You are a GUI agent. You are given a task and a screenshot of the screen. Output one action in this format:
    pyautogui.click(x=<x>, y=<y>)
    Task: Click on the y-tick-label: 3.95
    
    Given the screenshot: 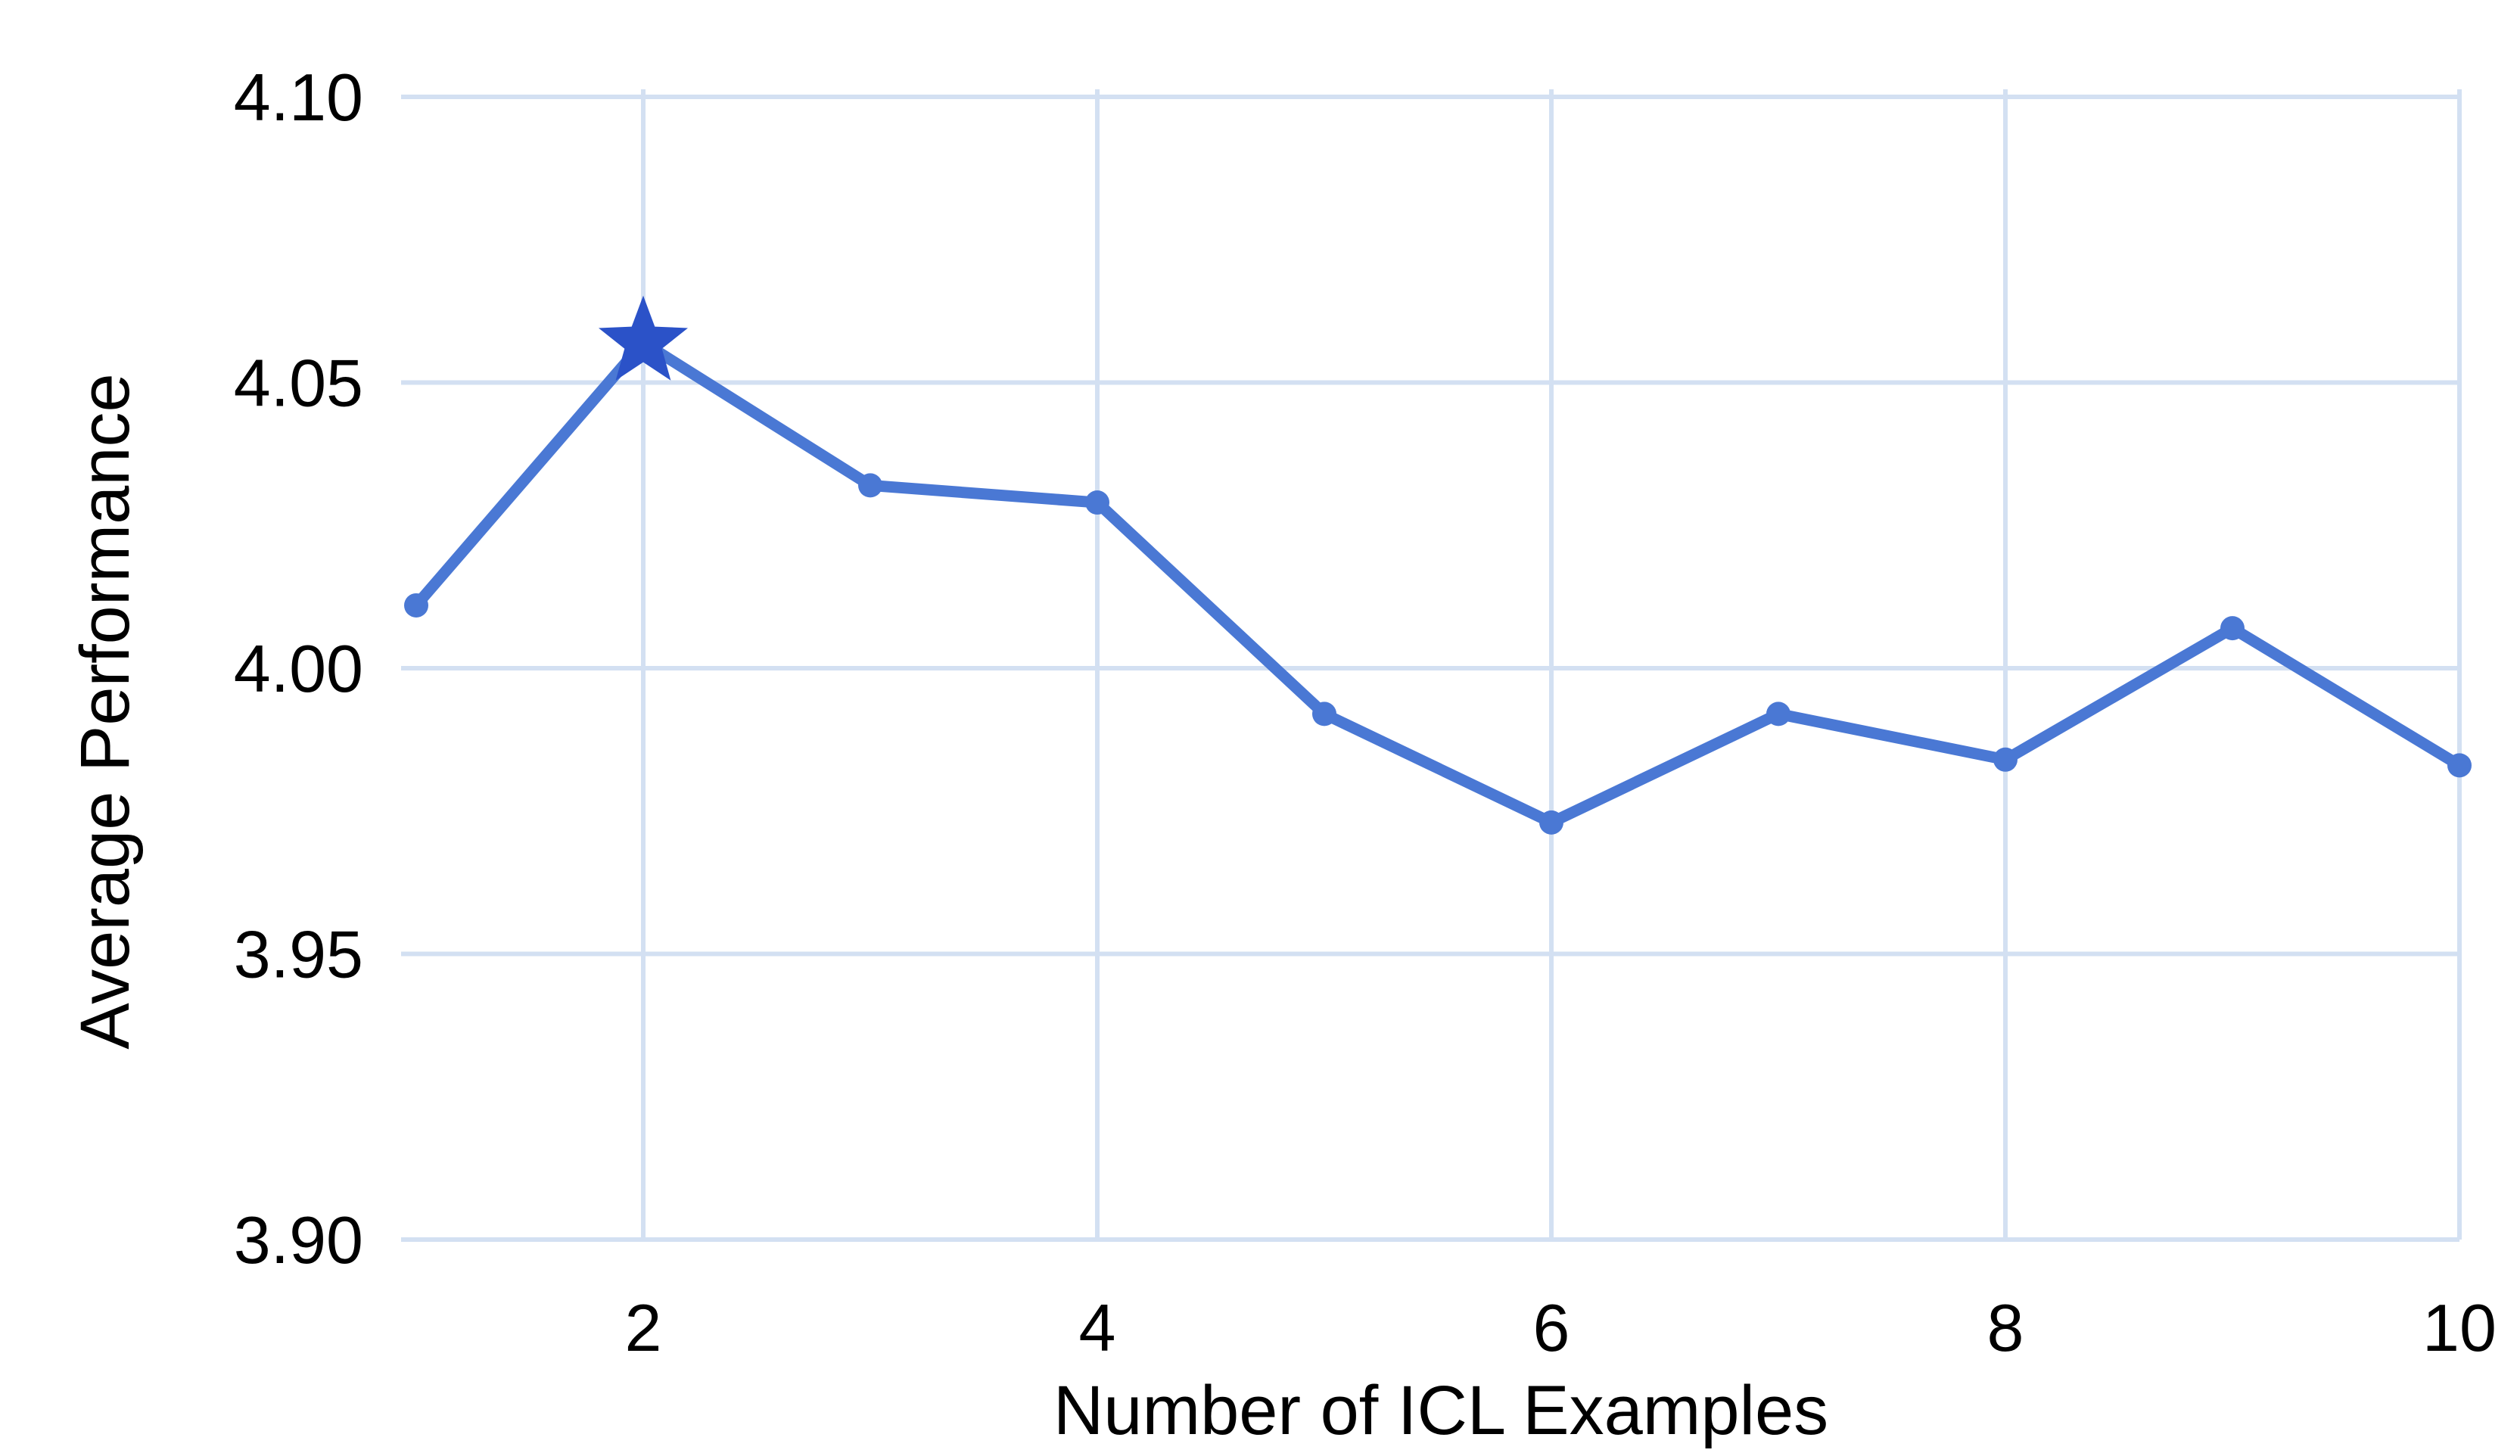 What is the action you would take?
    pyautogui.click(x=298, y=954)
    